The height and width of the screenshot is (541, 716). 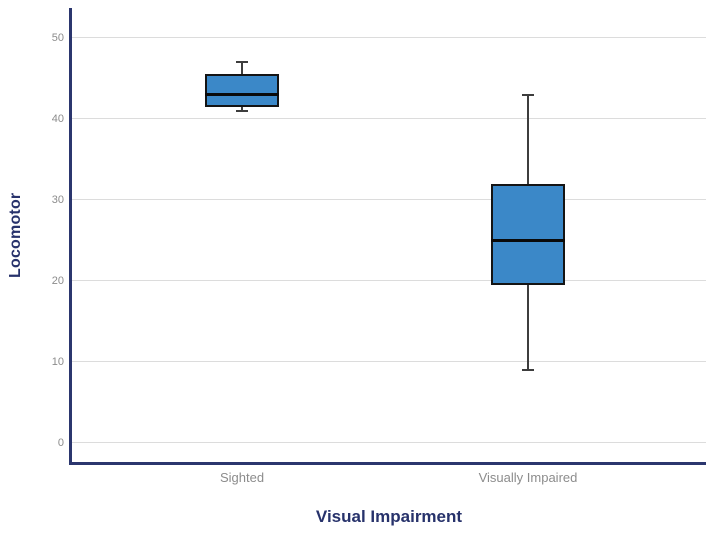 I want to click on y-tick-label: 30, so click(x=57, y=199).